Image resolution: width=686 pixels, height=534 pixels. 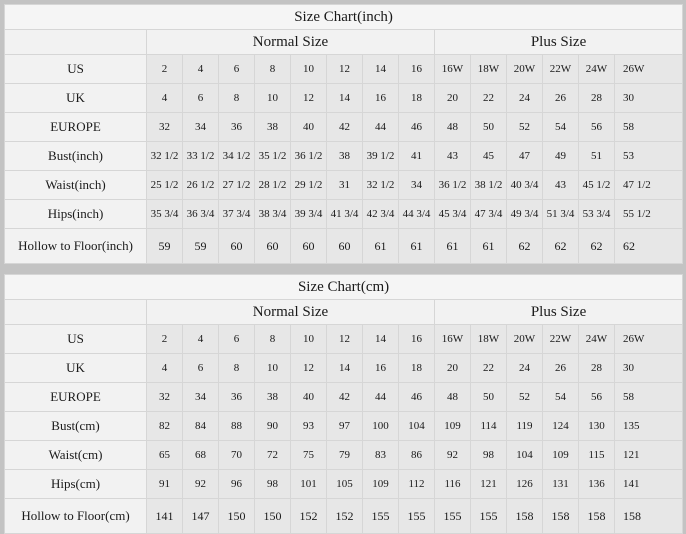 What do you see at coordinates (416, 426) in the screenshot?
I see `measurement-cell: 104` at bounding box center [416, 426].